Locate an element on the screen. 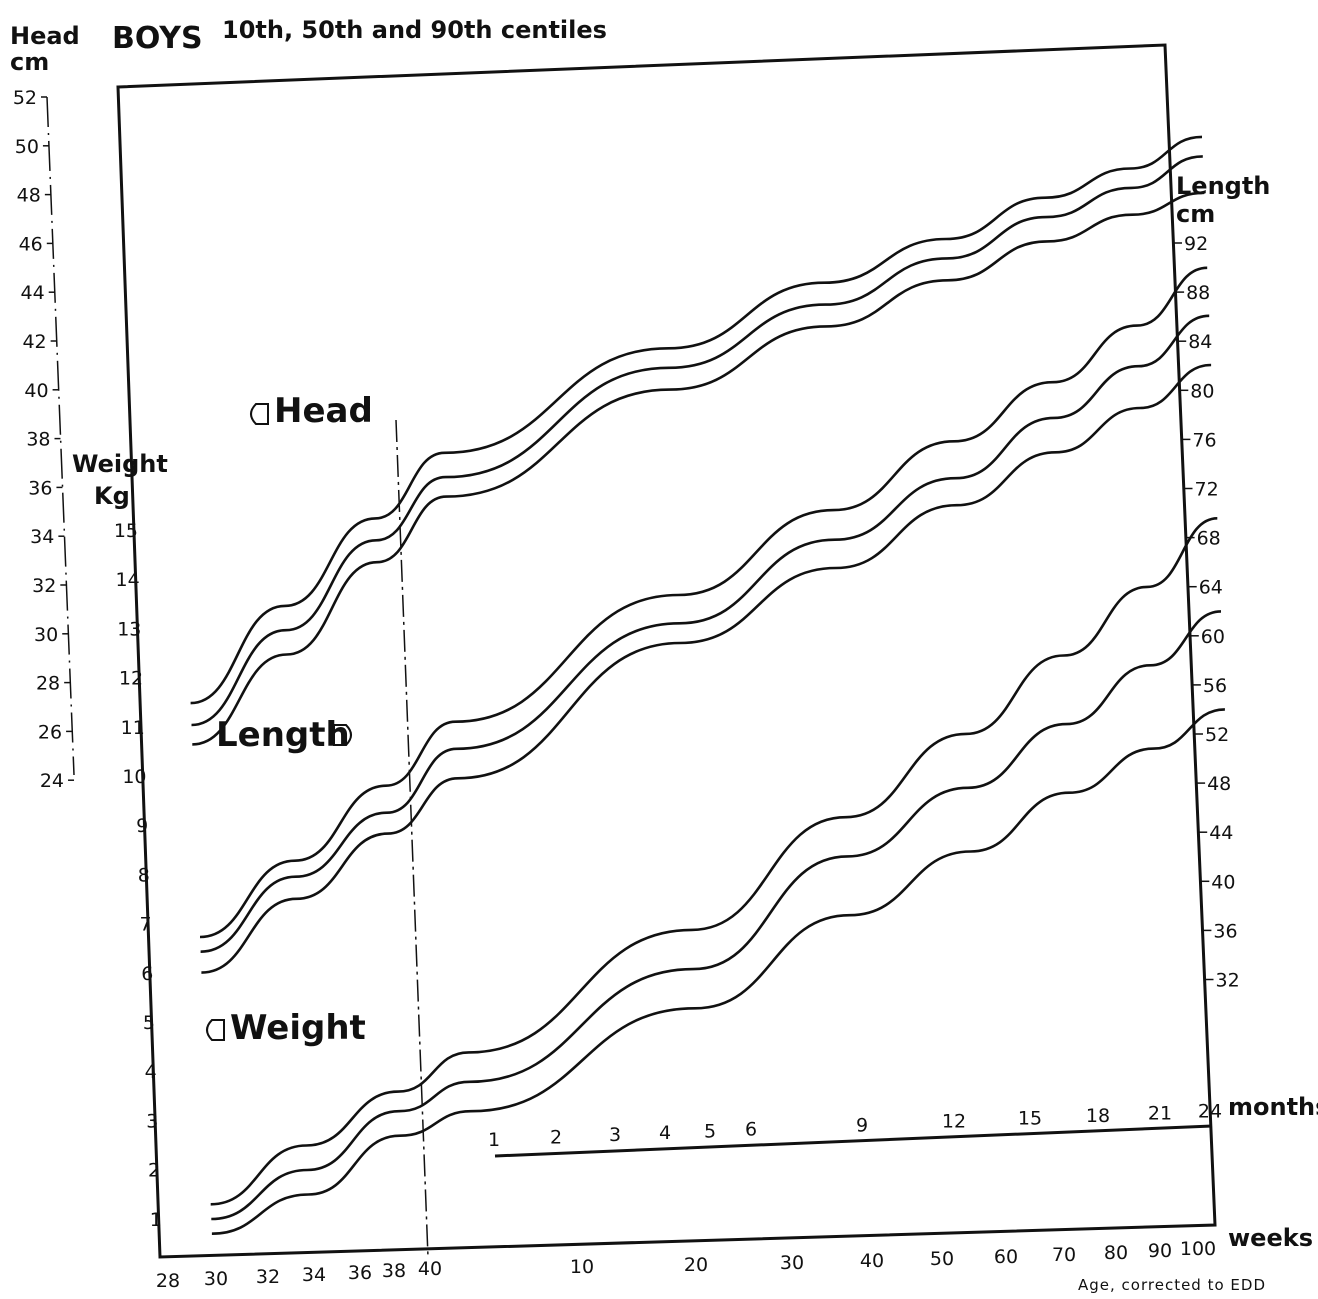 The height and width of the screenshot is (1299, 1318). length-tick-label: 72 is located at coordinates (1207, 490).